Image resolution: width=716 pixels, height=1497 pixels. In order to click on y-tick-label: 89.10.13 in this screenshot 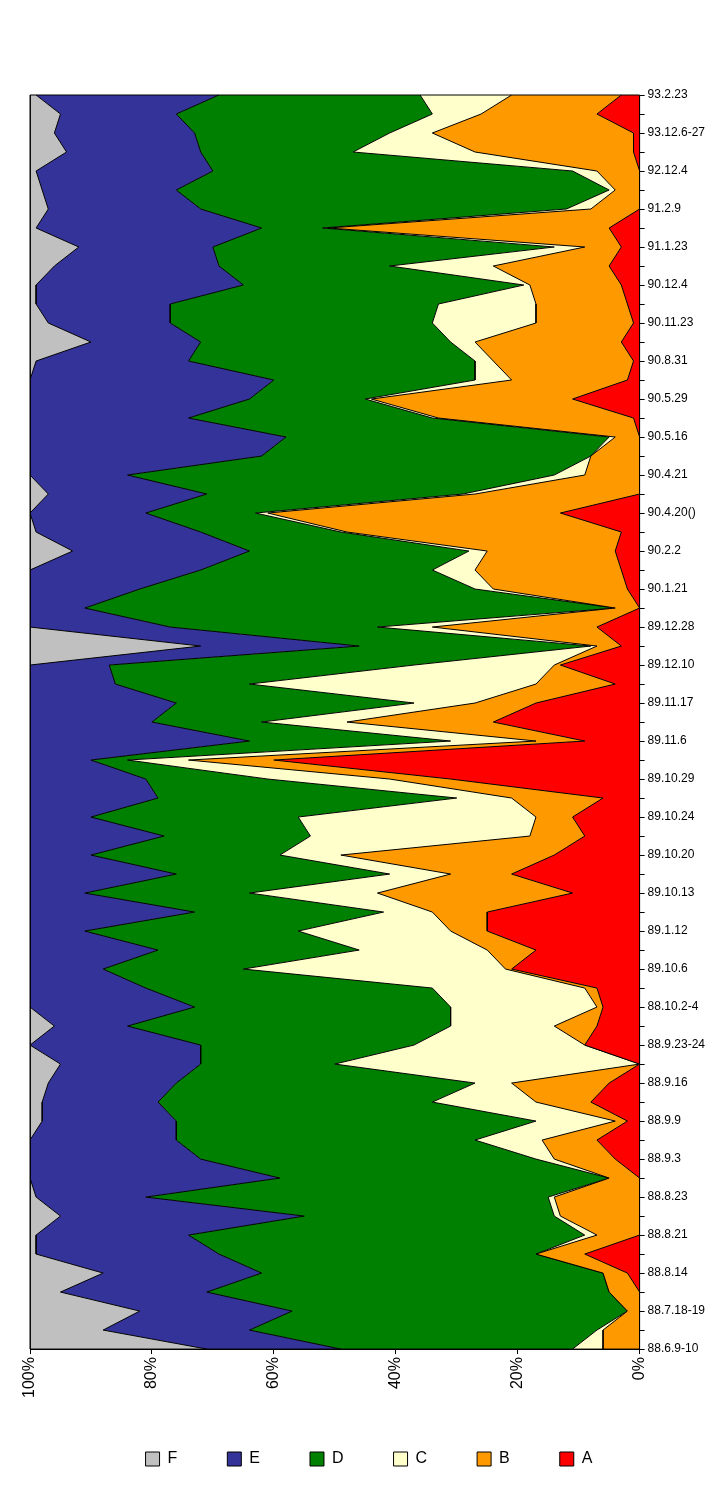, I will do `click(671, 892)`.